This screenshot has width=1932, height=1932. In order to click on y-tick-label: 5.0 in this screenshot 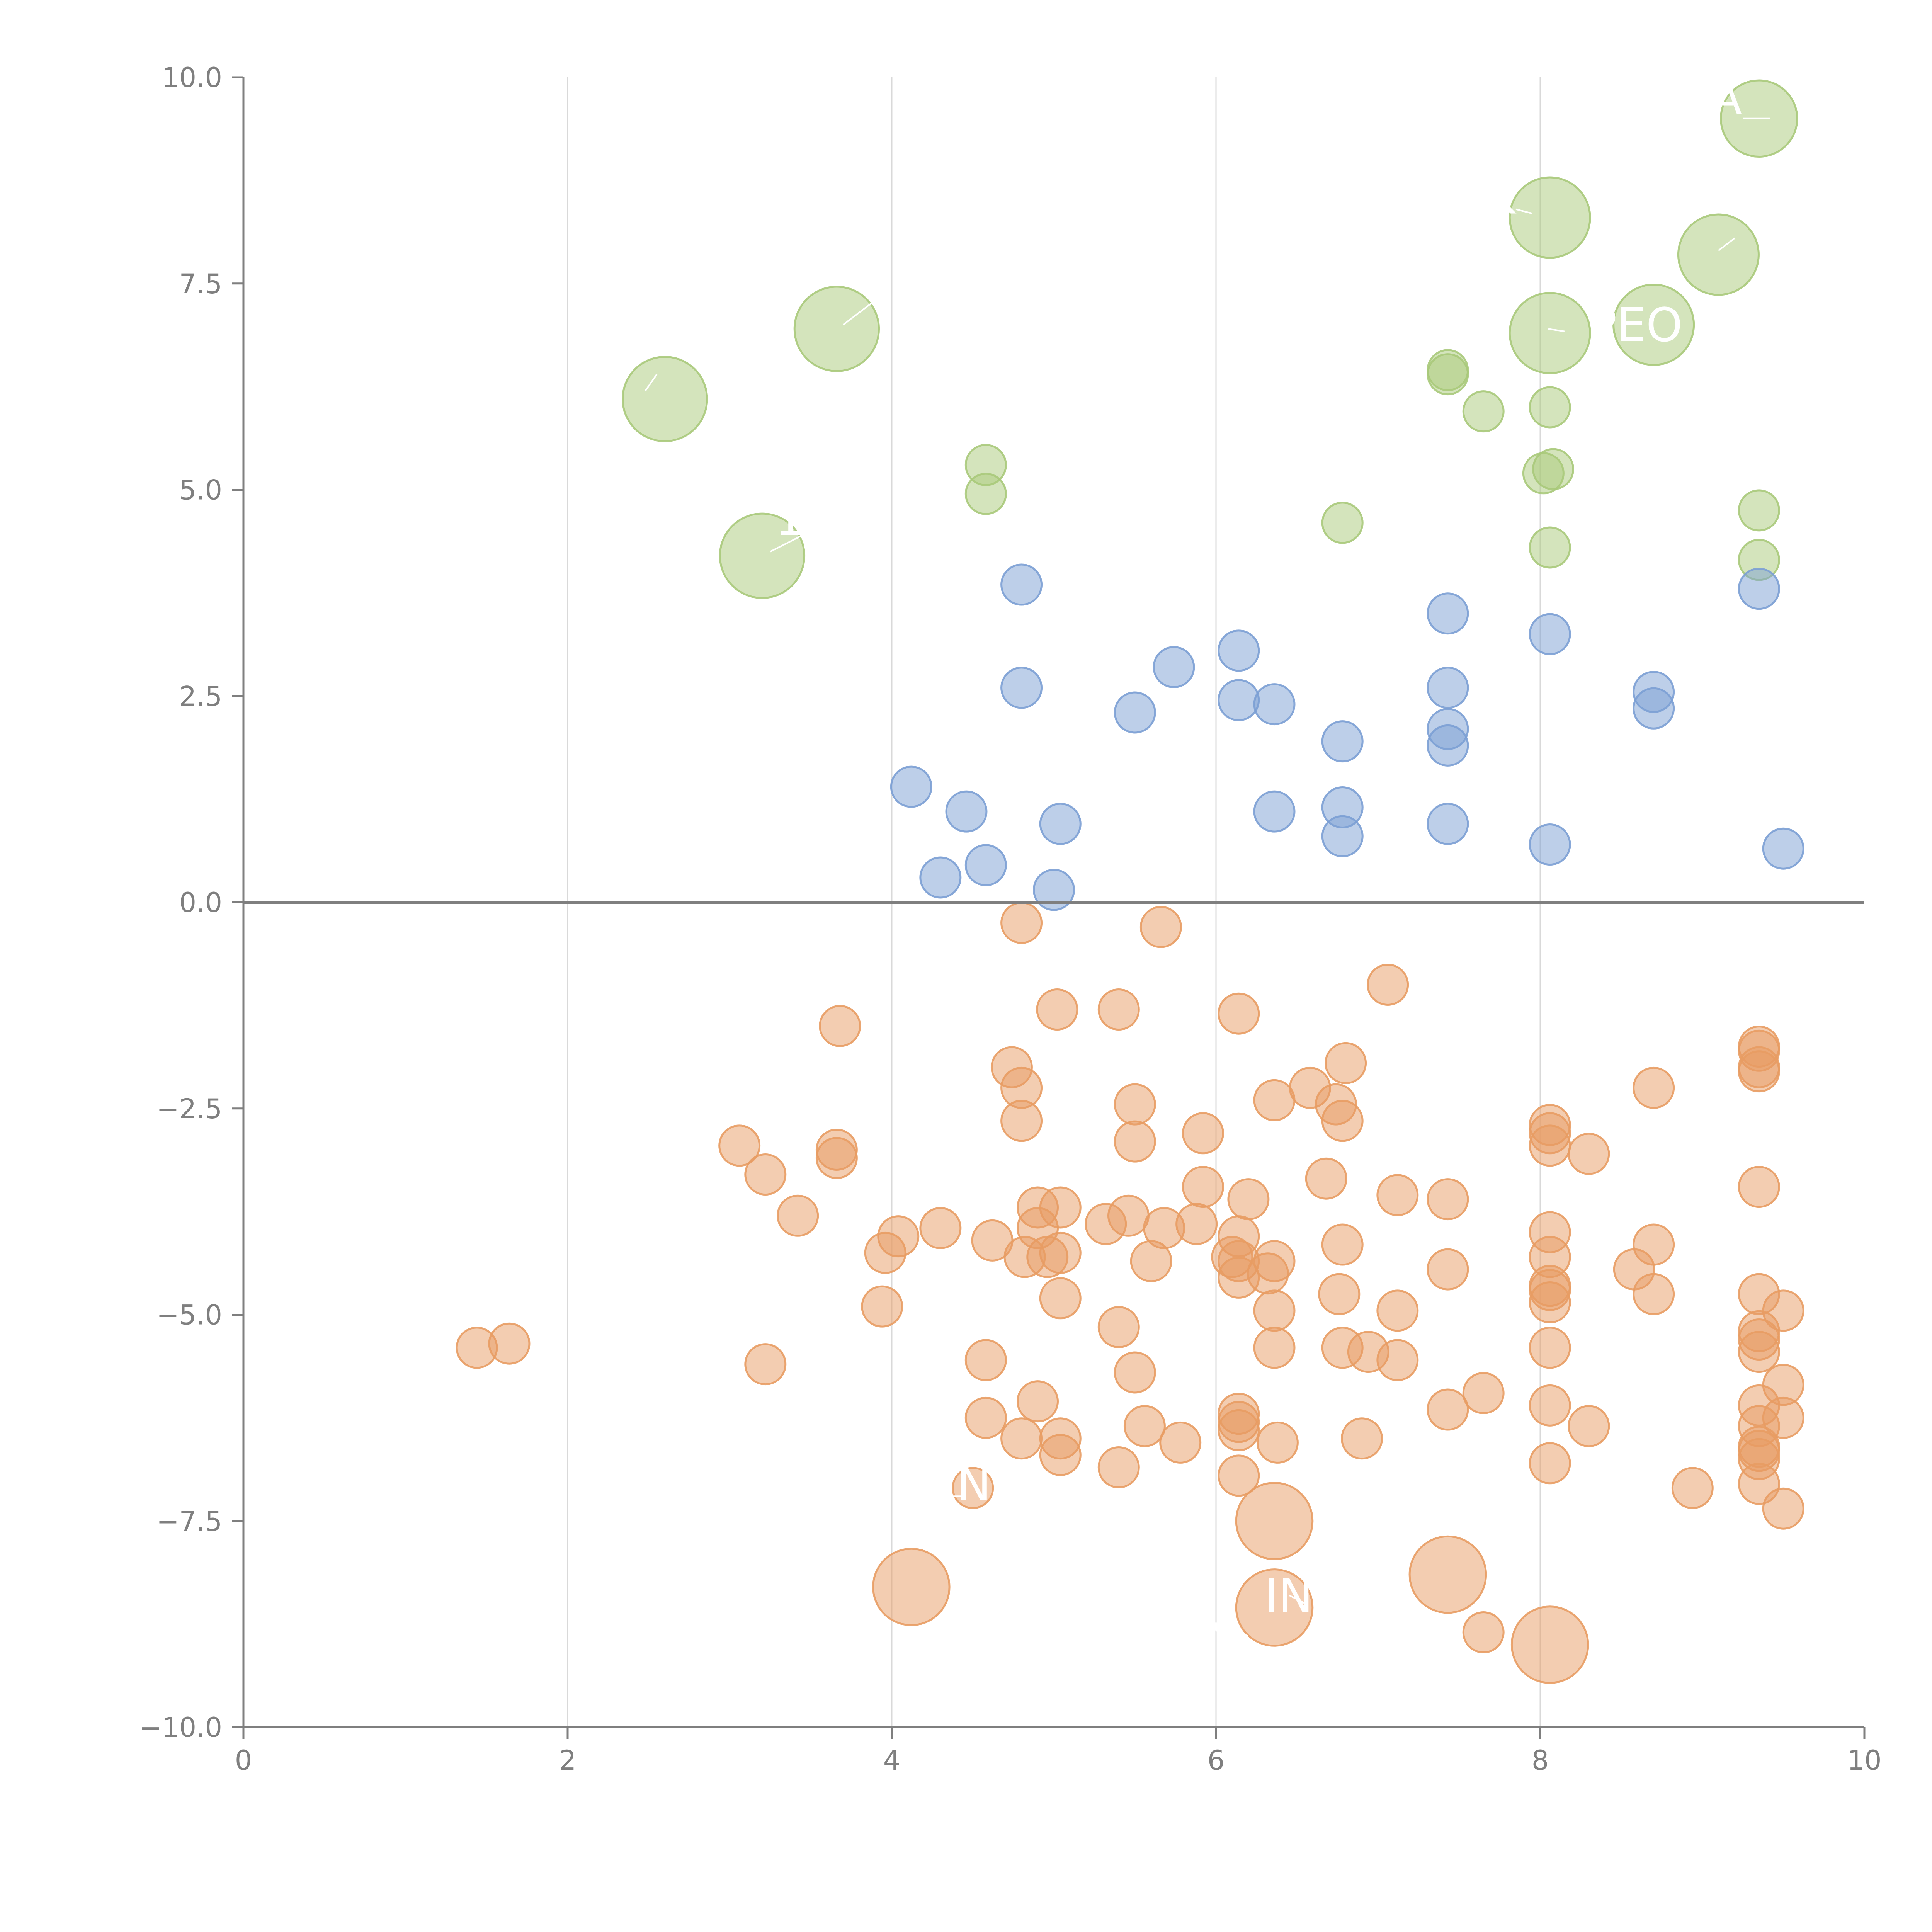, I will do `click(200, 490)`.